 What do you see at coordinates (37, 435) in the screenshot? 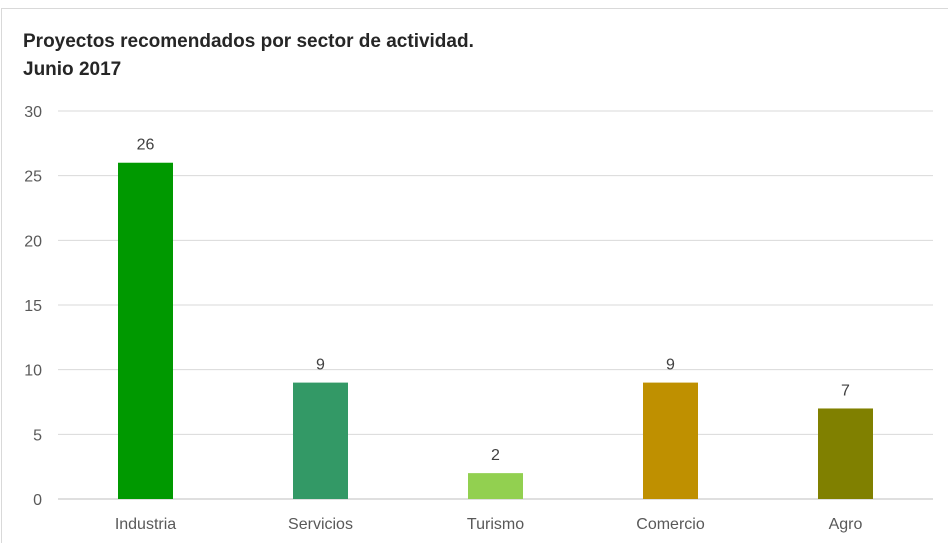
I see `y-tick-label: 5` at bounding box center [37, 435].